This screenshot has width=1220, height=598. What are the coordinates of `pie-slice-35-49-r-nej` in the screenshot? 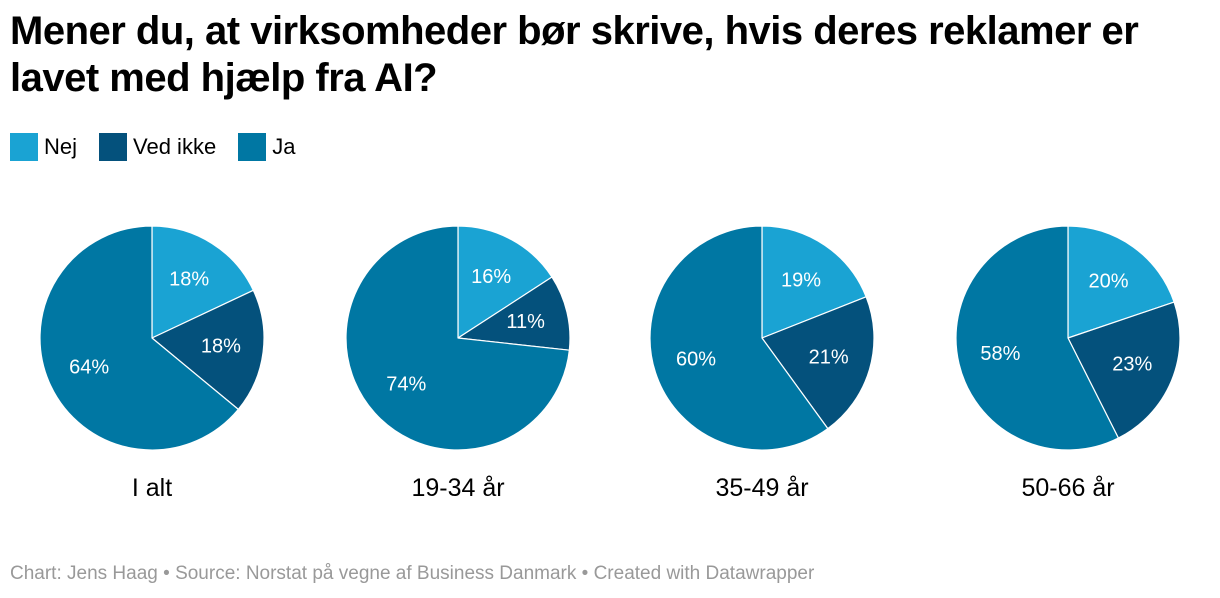 It's located at (814, 282).